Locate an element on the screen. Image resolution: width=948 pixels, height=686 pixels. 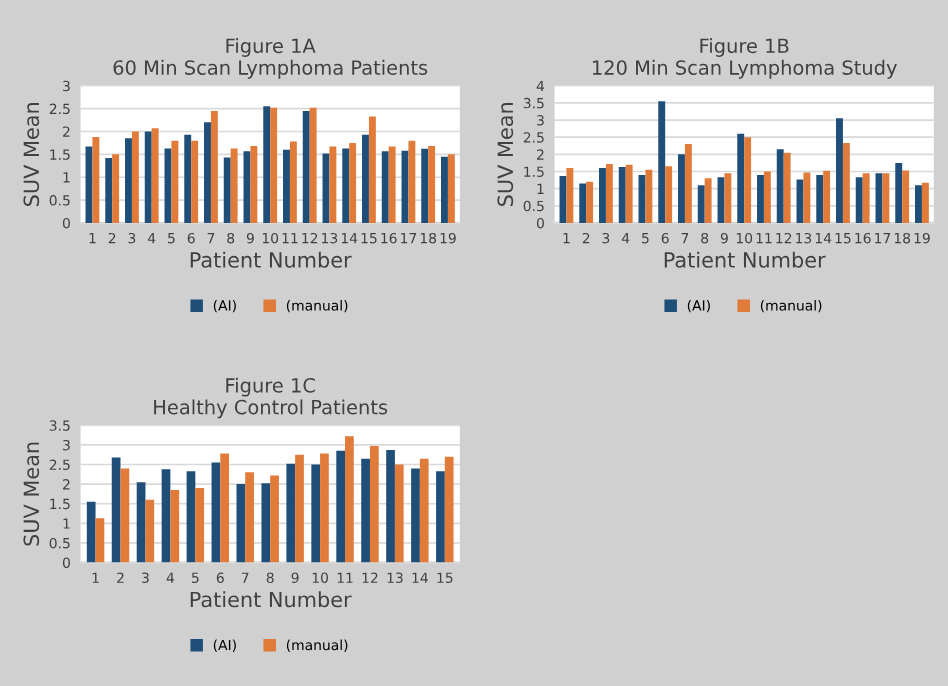
chart-subtitle: 120 Min Scan Lymphoma Study is located at coordinates (744, 69).